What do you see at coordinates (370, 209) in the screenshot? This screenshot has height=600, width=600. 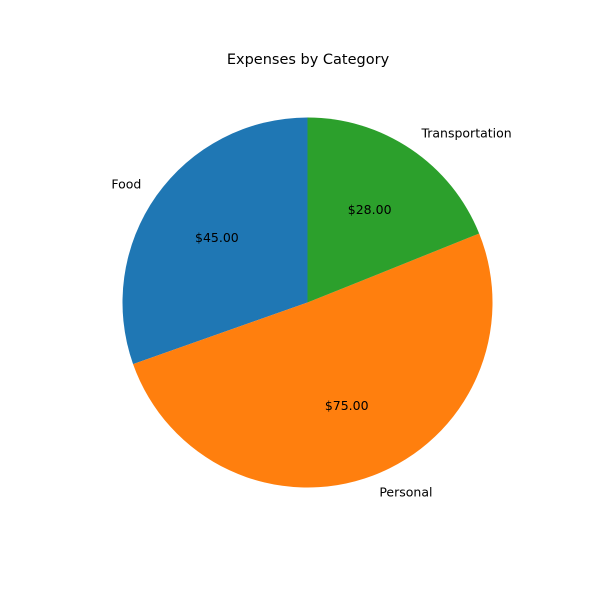 I see `slice-value-transportation: $28.00` at bounding box center [370, 209].